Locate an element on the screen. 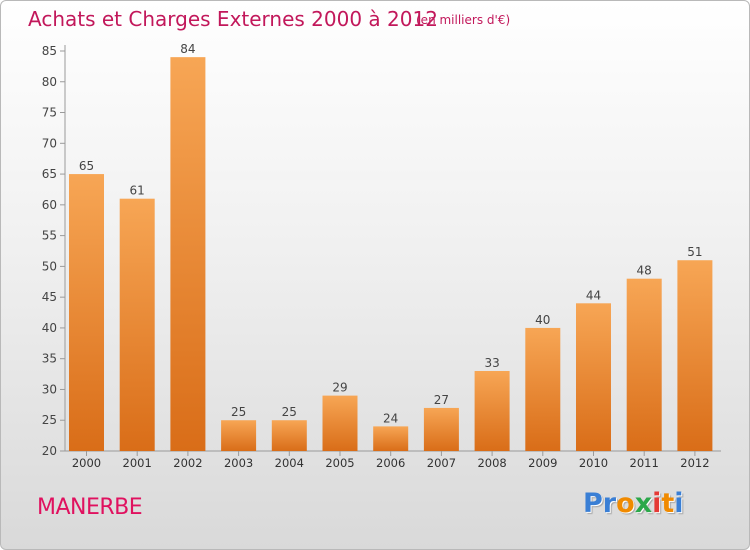 The height and width of the screenshot is (550, 750). y-tick-label: 25 is located at coordinates (49, 420).